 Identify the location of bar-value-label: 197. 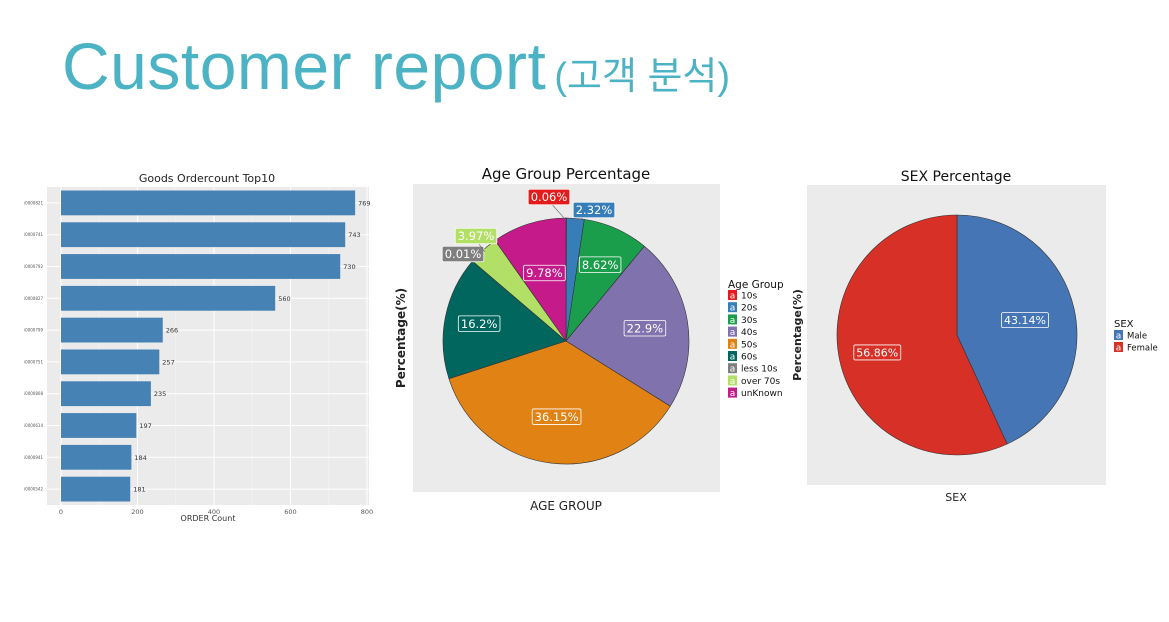
(145, 426).